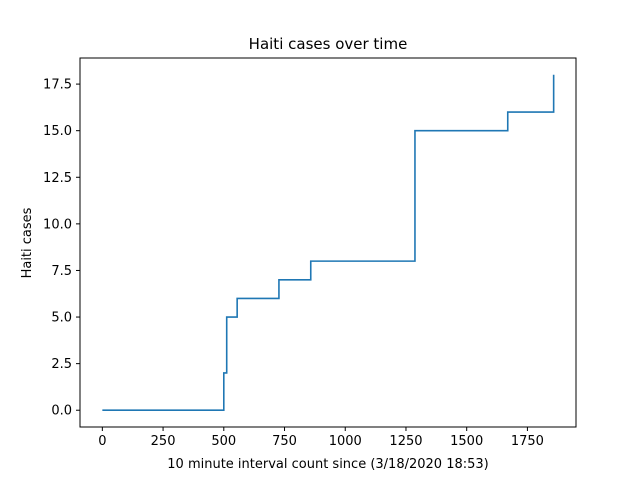 Image resolution: width=640 pixels, height=480 pixels. I want to click on x-tick-label: 500, so click(223, 441).